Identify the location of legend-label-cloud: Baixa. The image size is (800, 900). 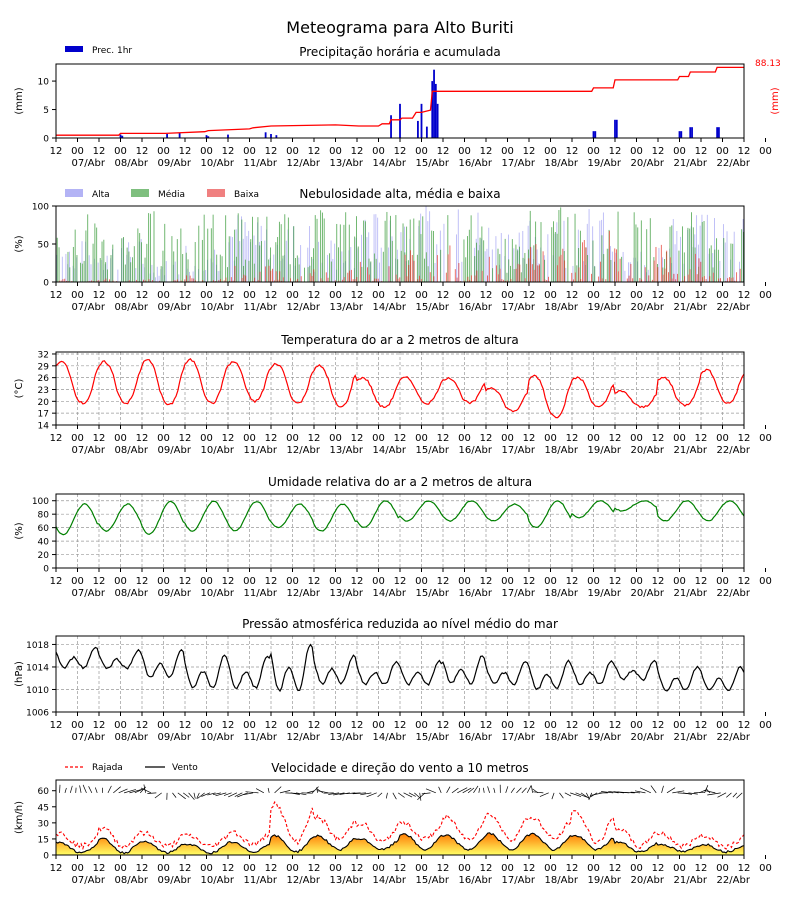
(246, 195).